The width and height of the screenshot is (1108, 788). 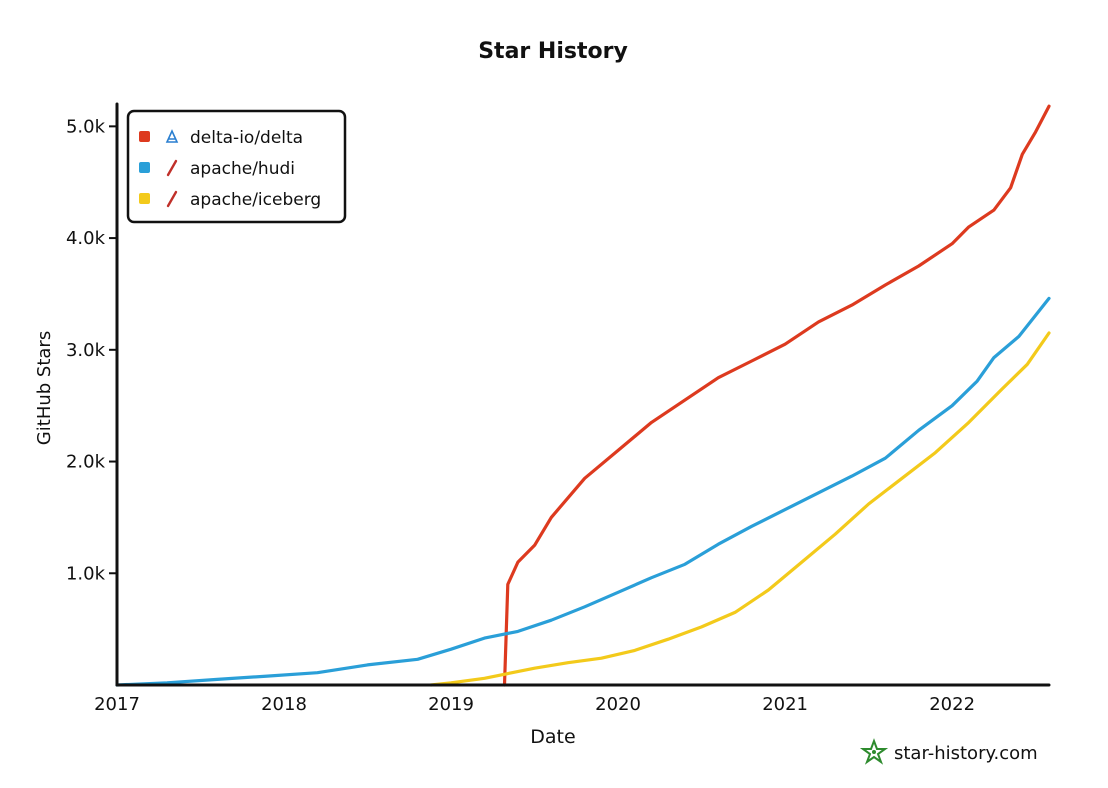 What do you see at coordinates (86, 126) in the screenshot?
I see `y-tick-label-5.0k: 5.0k` at bounding box center [86, 126].